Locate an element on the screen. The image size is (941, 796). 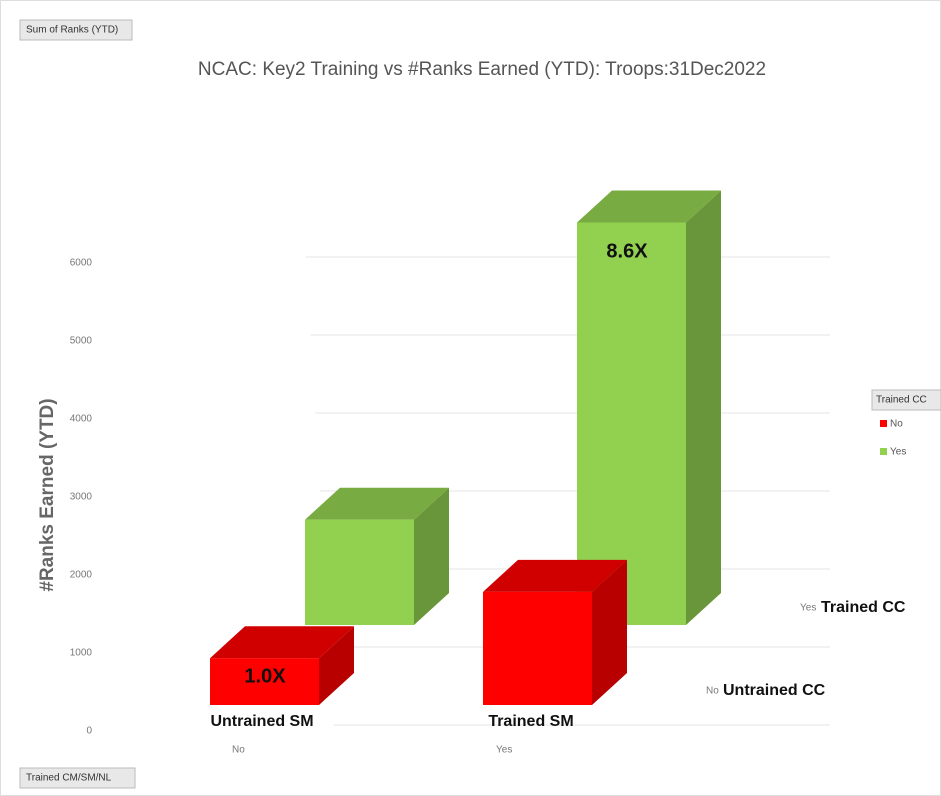
value-field-label: Sum of Ranks (YTD) is located at coordinates (72, 30).